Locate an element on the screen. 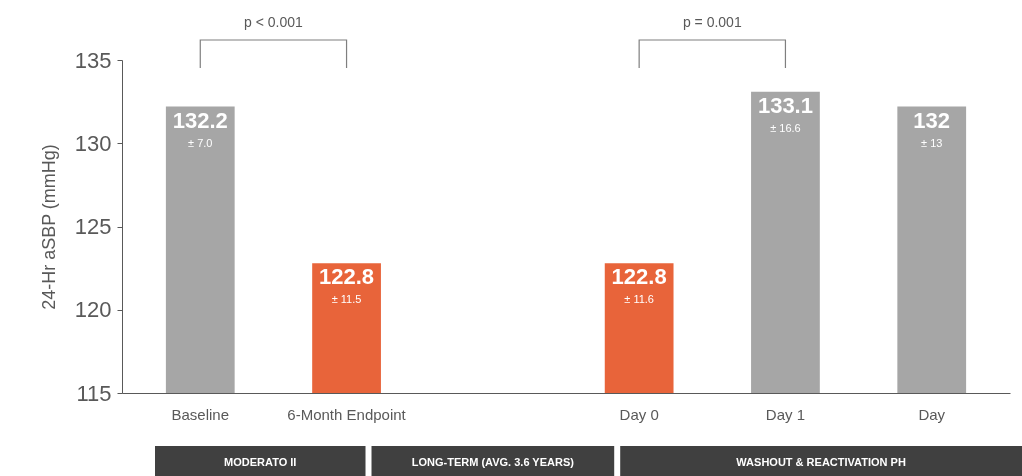 Image resolution: width=1022 pixels, height=476 pixels. y-tick-label: 135 is located at coordinates (93, 60).